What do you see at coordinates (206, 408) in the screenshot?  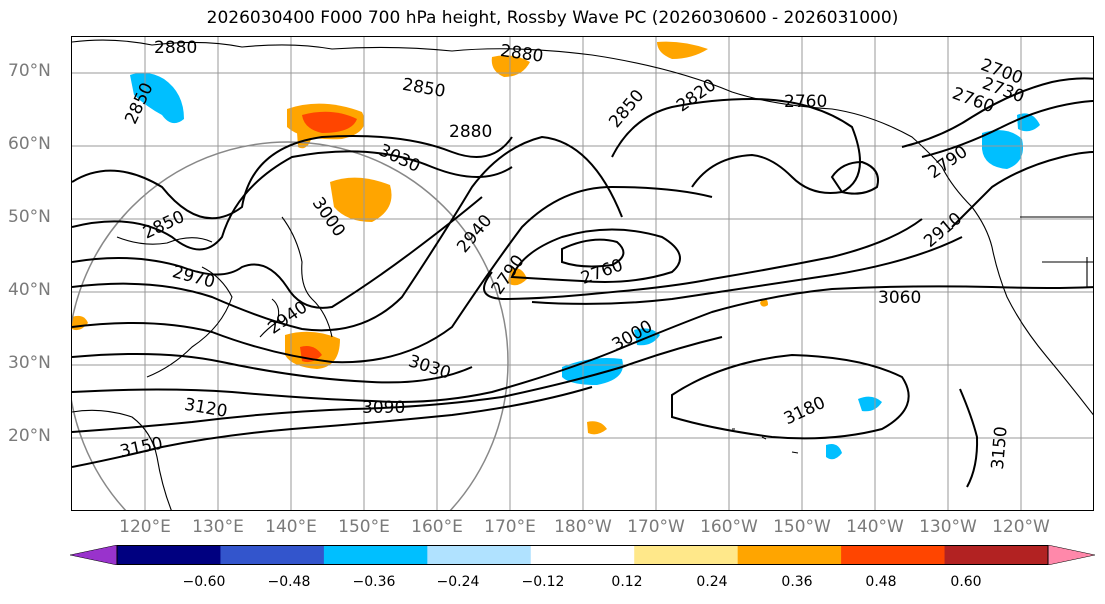 I see `contour-label: 3120` at bounding box center [206, 408].